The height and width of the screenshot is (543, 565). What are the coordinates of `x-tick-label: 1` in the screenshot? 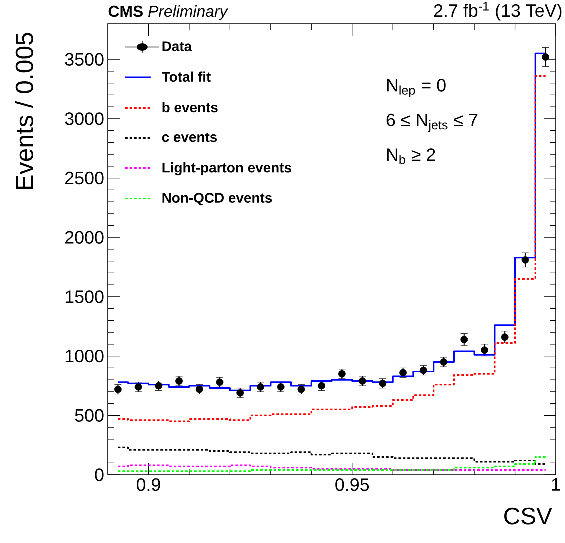 It's located at (556, 484).